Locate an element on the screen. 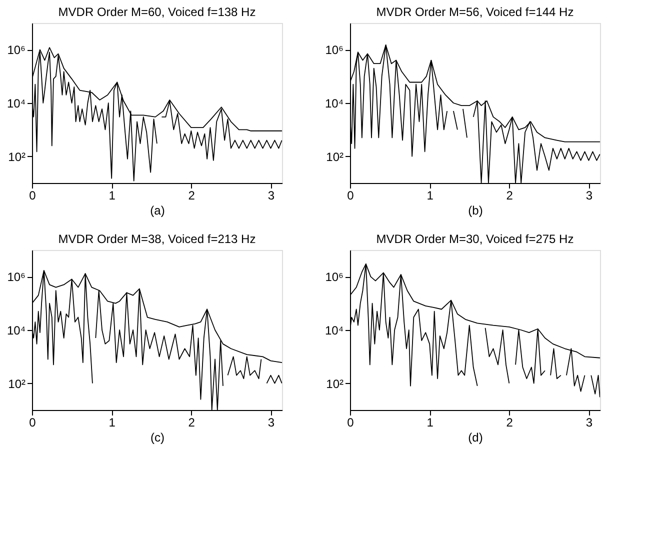 This screenshot has height=533, width=661. chart-title: MVDR Order M=30, Voiced f=275 Hz is located at coordinates (475, 239).